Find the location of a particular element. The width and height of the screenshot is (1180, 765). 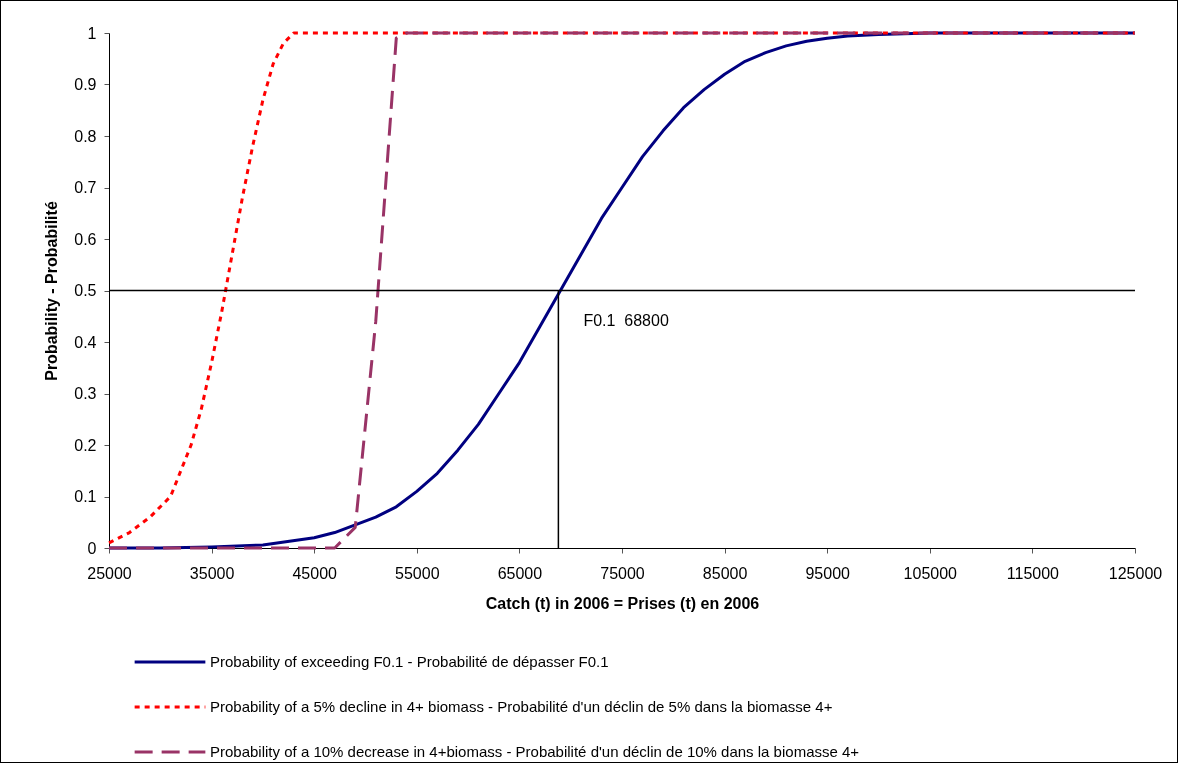

x-tick-label: 115000 is located at coordinates (1033, 573).